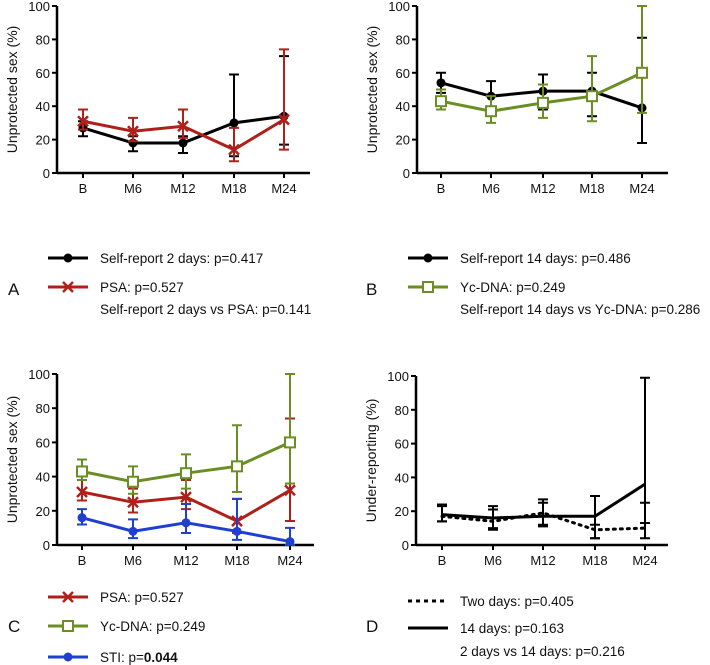 Image resolution: width=710 pixels, height=665 pixels. I want to click on legend-text: PSA: p=0.527, so click(142, 597).